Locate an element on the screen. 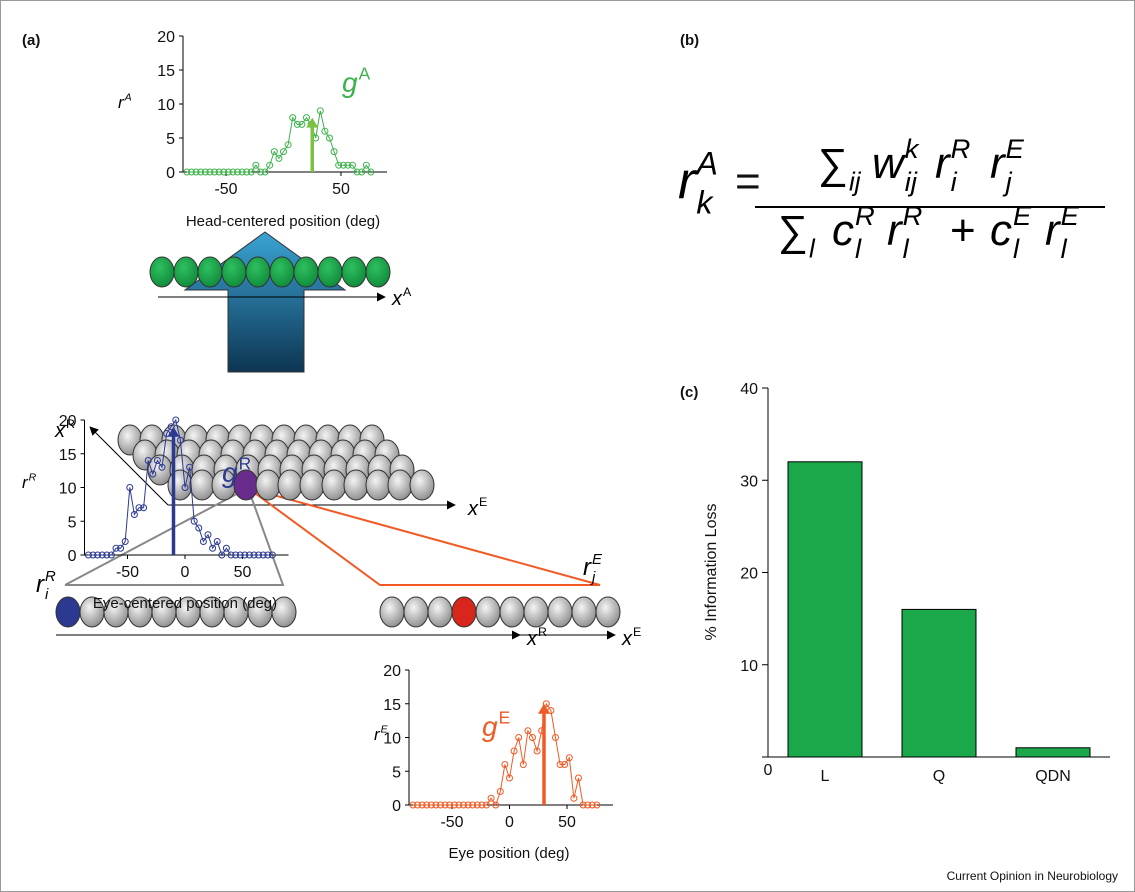 This screenshot has height=892, width=1135. x-axis-label: Head-centered position (deg) is located at coordinates (283, 221).